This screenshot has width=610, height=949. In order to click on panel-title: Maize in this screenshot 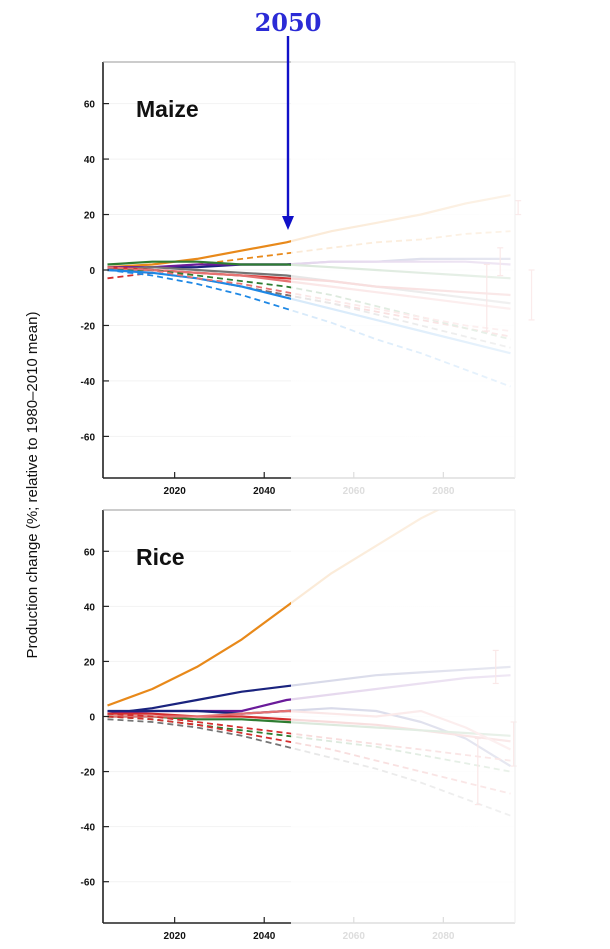, I will do `click(167, 109)`.